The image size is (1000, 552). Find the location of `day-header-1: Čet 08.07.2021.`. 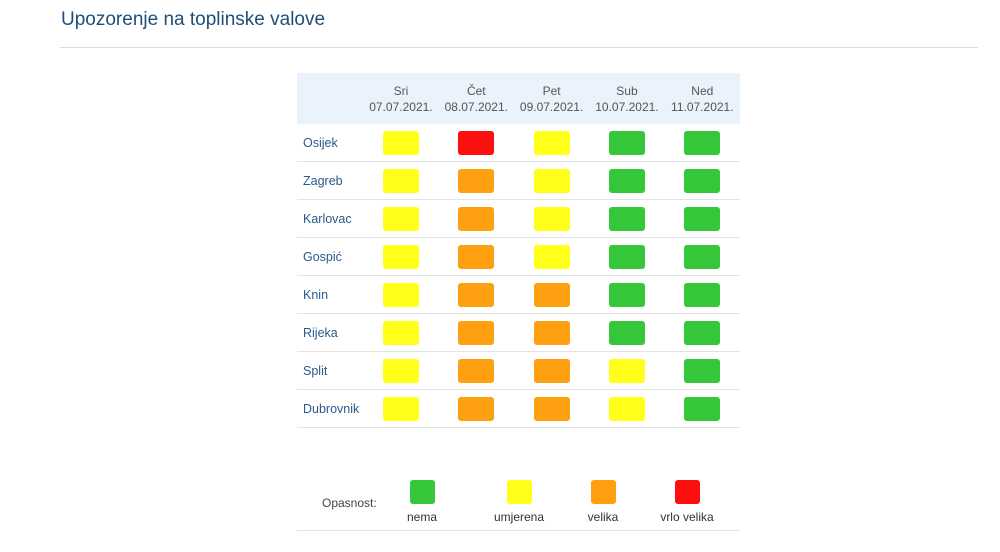

day-header-1: Čet 08.07.2021. is located at coordinates (476, 98).